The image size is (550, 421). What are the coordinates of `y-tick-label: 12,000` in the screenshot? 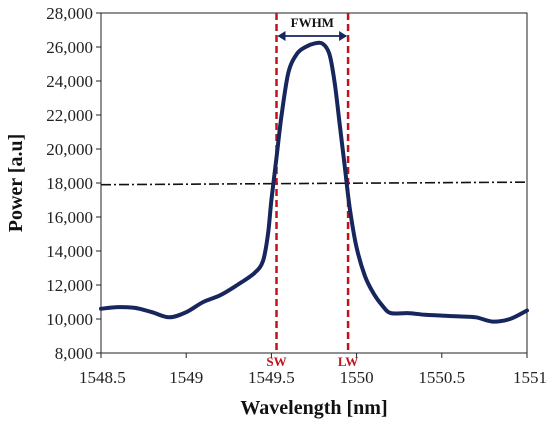 It's located at (69, 285).